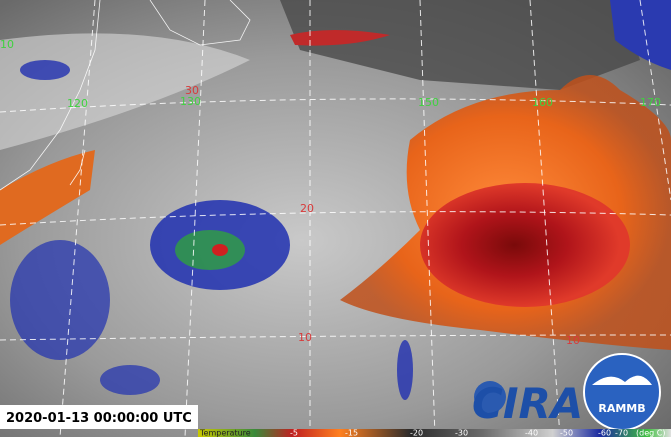  Describe the element at coordinates (531, 433) in the screenshot. I see `colorbar-label: -40` at that location.